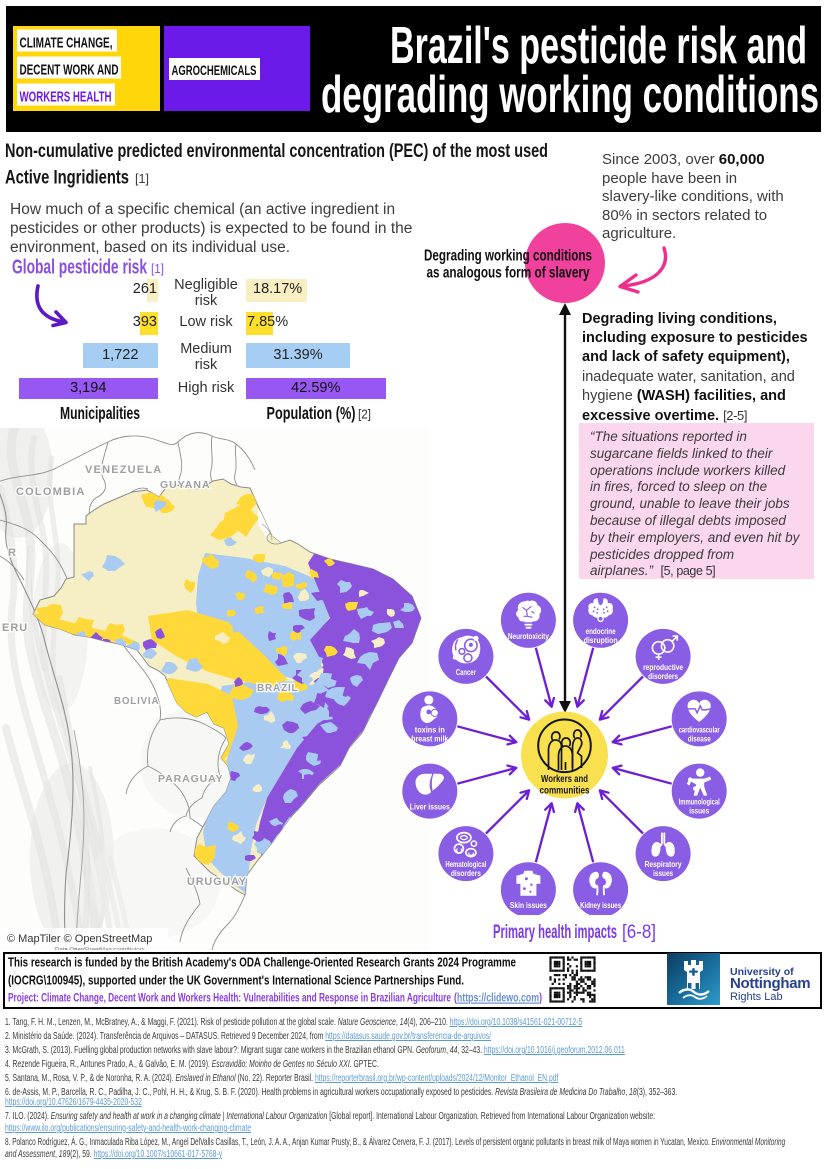  What do you see at coordinates (15, 628) in the screenshot?
I see `svg-text: ERU` at bounding box center [15, 628].